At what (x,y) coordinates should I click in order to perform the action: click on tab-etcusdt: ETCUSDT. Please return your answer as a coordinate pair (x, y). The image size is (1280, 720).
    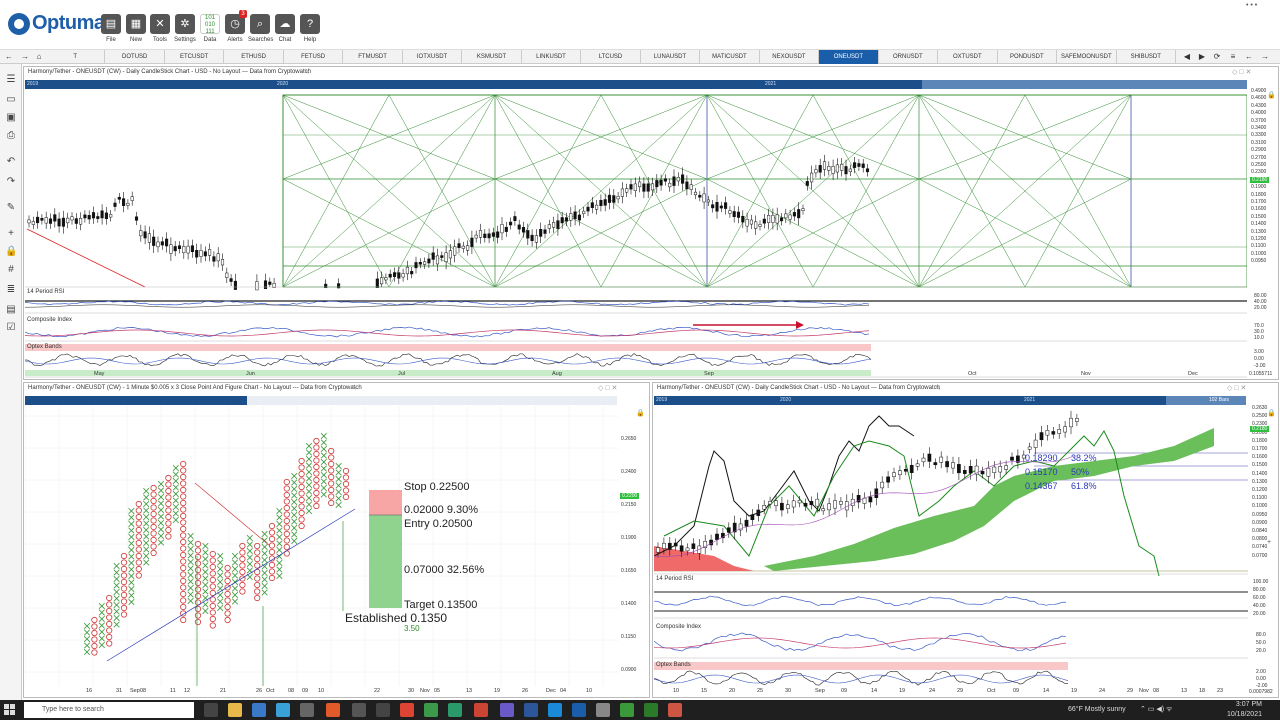
    Looking at the image, I should click on (195, 57).